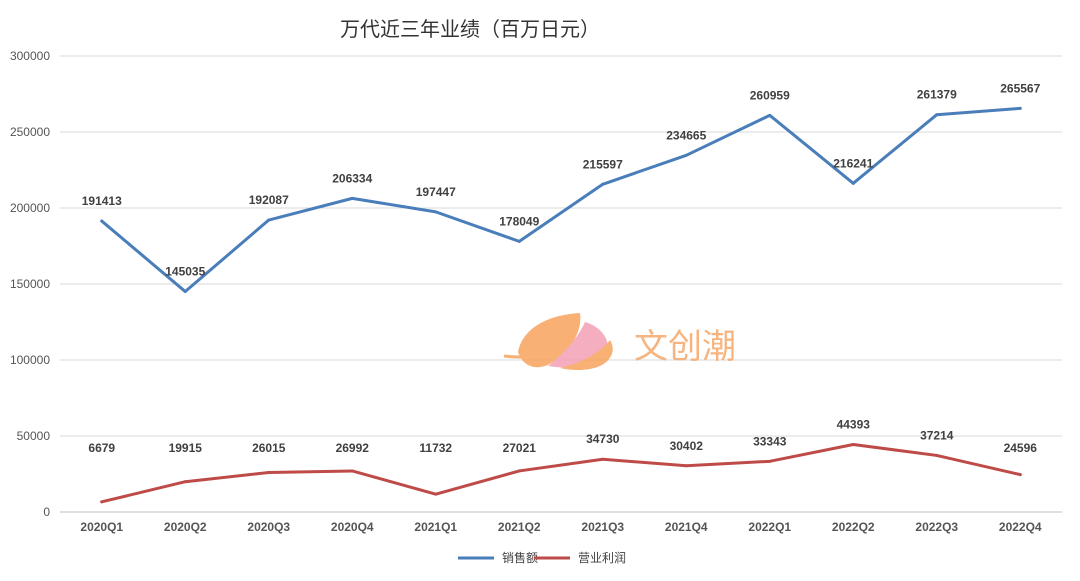  I want to click on data-label: 191413, so click(102, 201).